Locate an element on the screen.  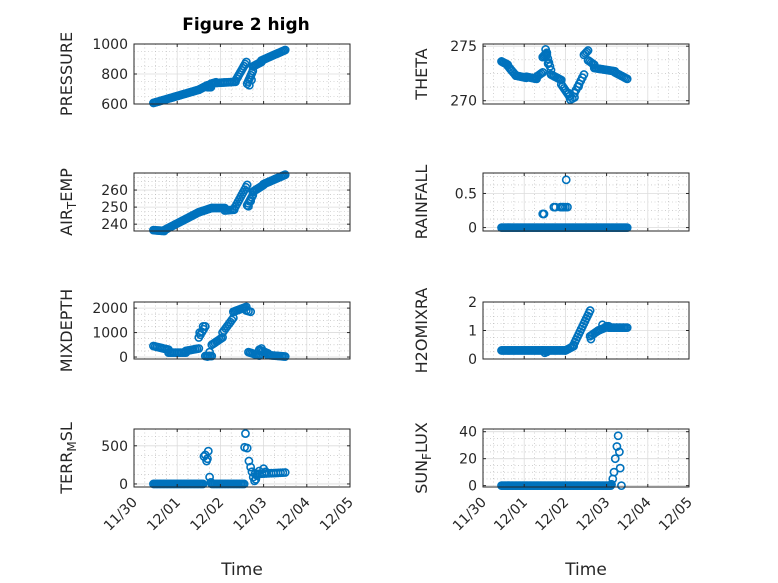
subplot-h2omixra: 0 1 2 H2OMIXRA is located at coordinates (551, 331).